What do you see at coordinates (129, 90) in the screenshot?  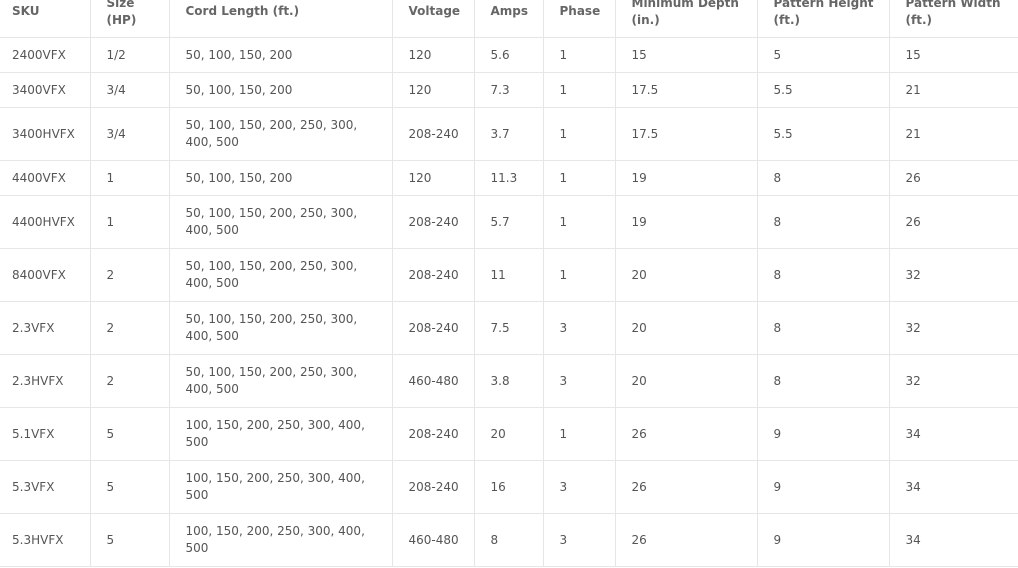 I see `table-cell: 3/4` at bounding box center [129, 90].